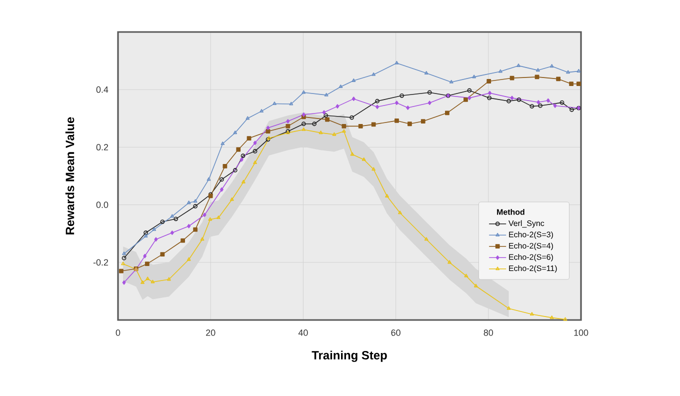 This screenshot has width=680, height=396. Describe the element at coordinates (102, 147) in the screenshot. I see `y-tick-label: 0.2` at that location.